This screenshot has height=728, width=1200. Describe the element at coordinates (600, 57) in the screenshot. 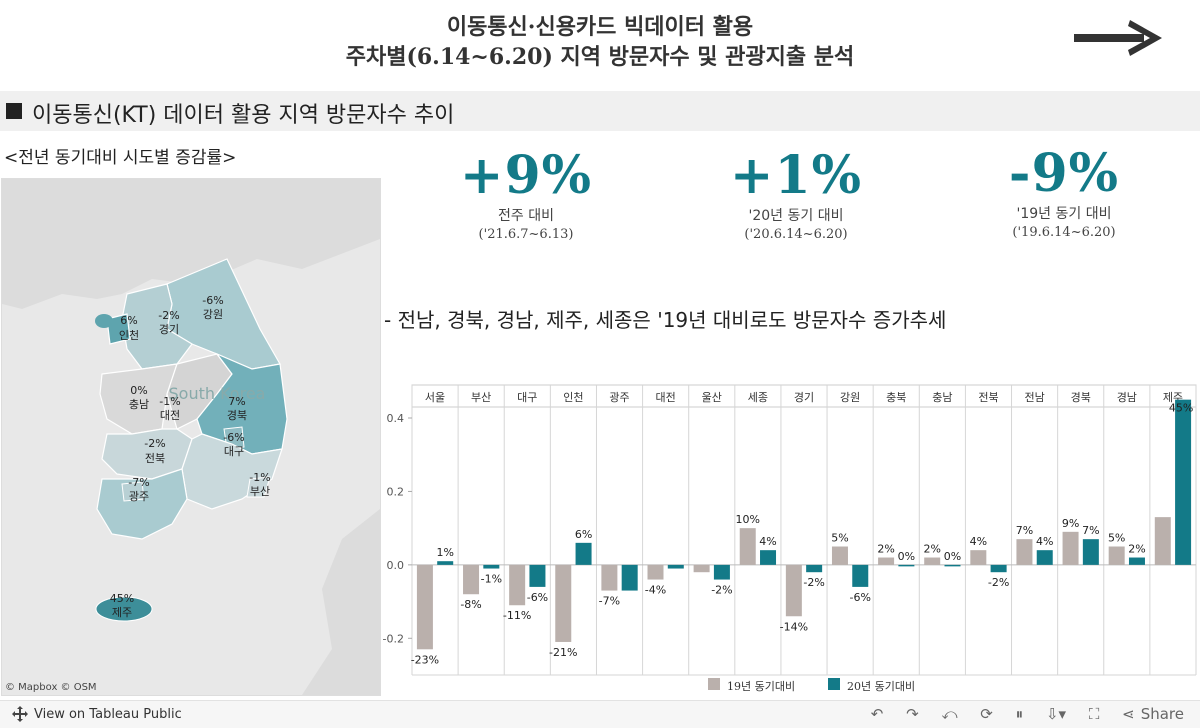

I see `title-line-2: 주차별(6.14~6.20) 지역 방문자수 및 관광지출 분석` at that location.